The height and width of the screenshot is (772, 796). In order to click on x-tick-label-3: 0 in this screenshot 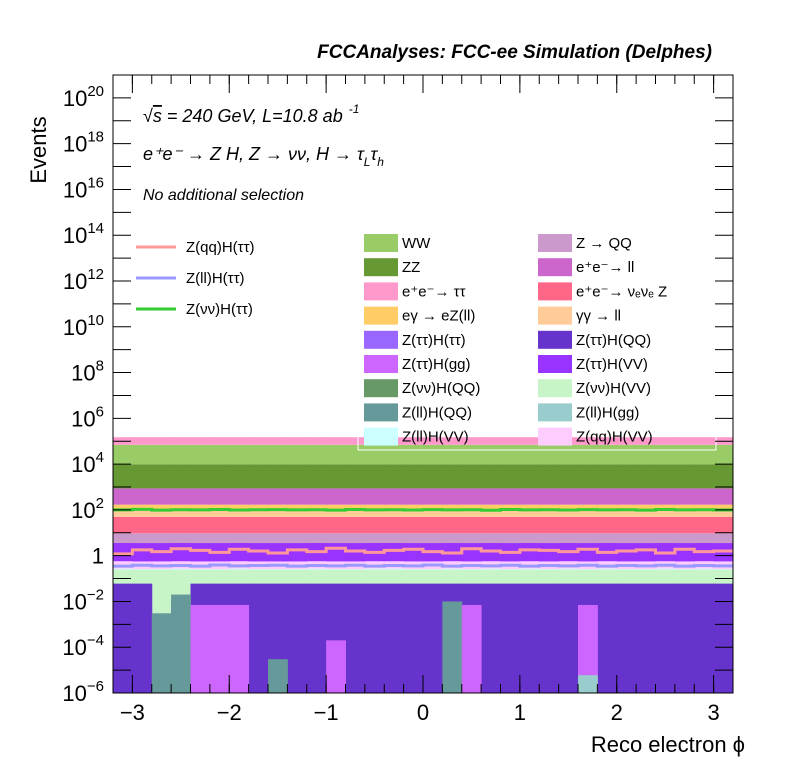, I will do `click(423, 712)`.